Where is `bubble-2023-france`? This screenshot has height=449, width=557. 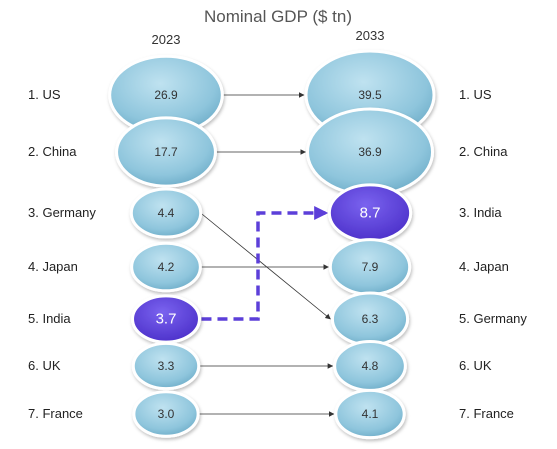 bubble-2023-france is located at coordinates (166, 414).